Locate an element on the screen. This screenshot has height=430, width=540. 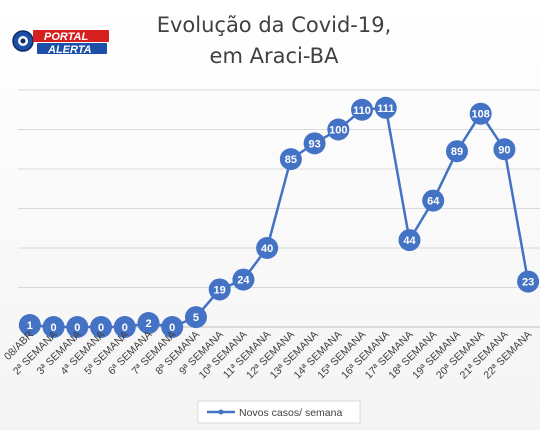
data-point: 90 is located at coordinates (504, 149).